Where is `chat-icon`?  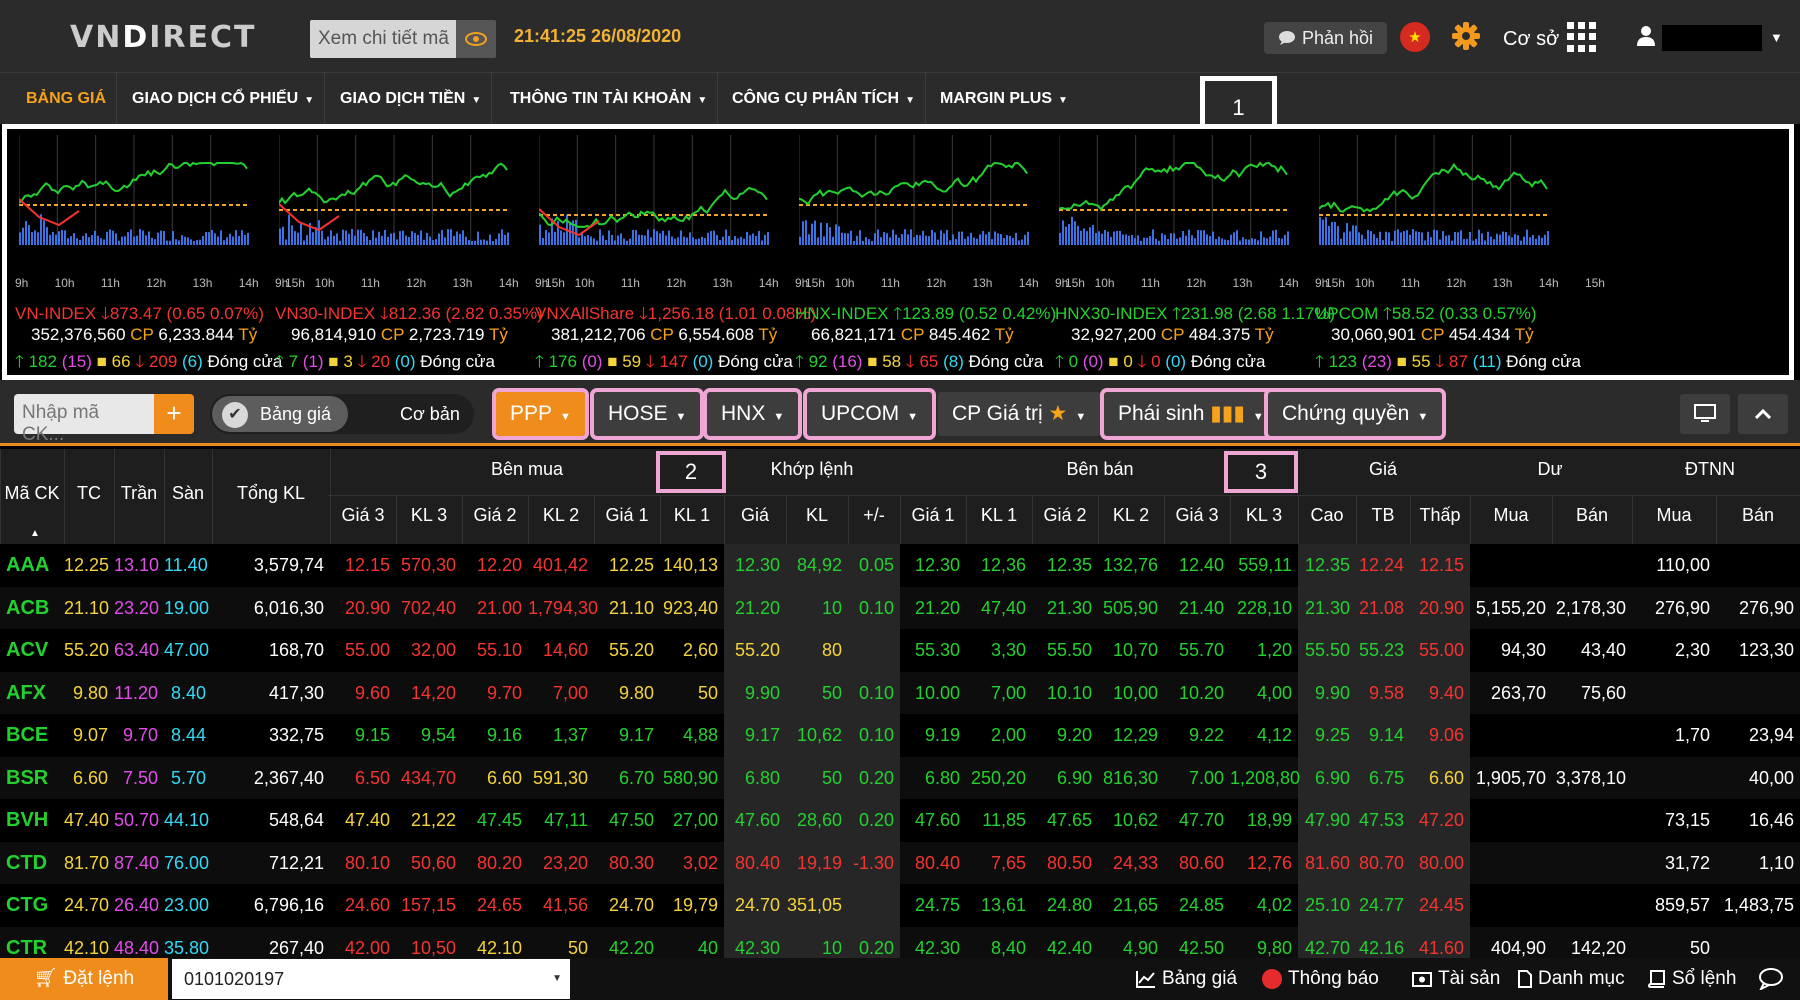
chat-icon is located at coordinates (1771, 979).